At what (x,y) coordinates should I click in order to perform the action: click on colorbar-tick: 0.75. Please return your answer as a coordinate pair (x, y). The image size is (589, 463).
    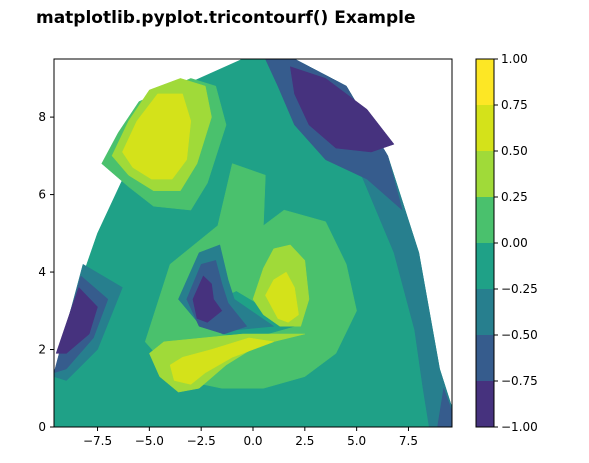
    Looking at the image, I should click on (511, 105).